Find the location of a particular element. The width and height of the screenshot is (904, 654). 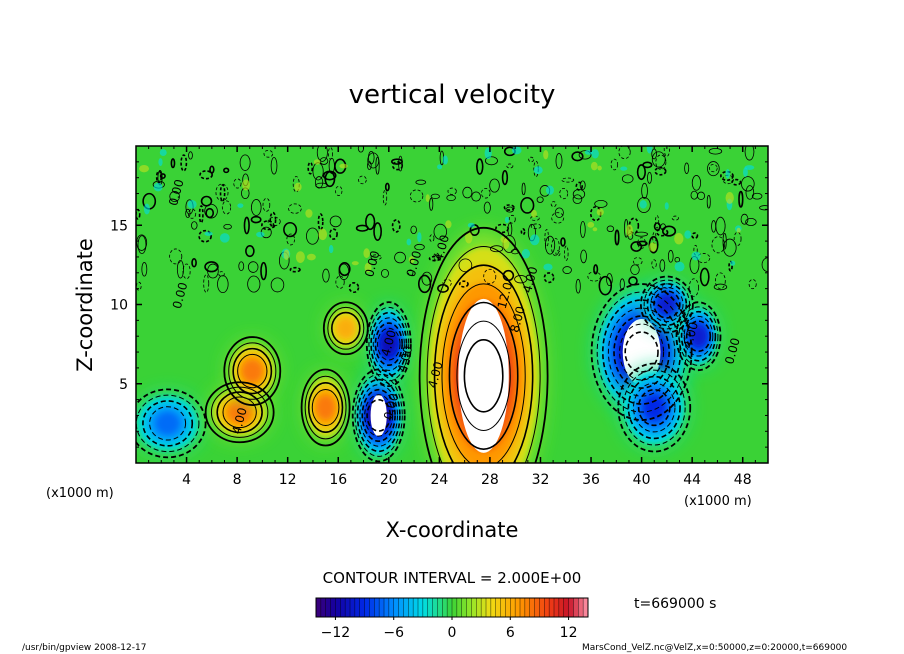

colorbar-tick-label: 6 is located at coordinates (510, 633).